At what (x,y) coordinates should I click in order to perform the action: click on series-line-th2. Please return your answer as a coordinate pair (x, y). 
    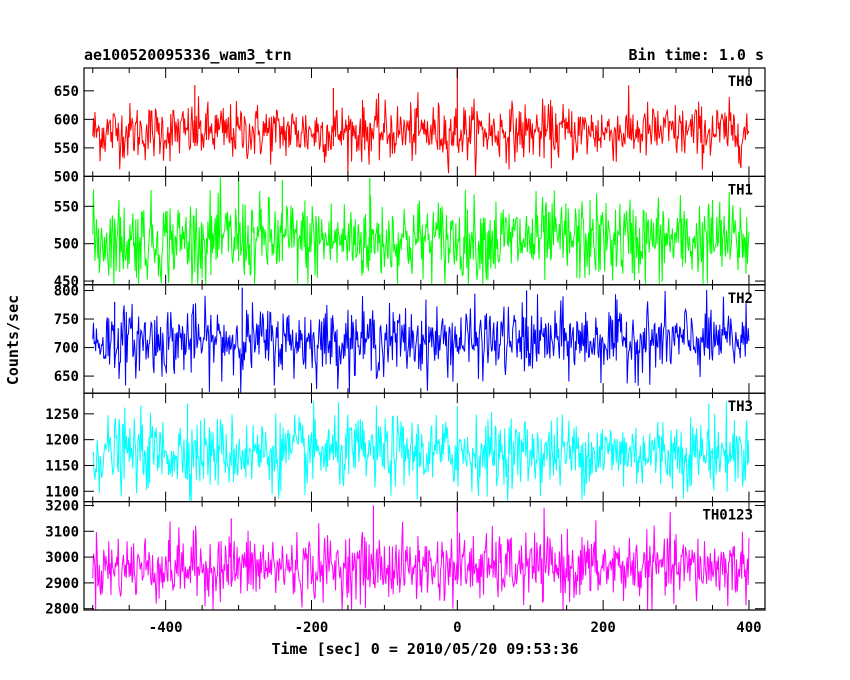
    Looking at the image, I should click on (421, 341).